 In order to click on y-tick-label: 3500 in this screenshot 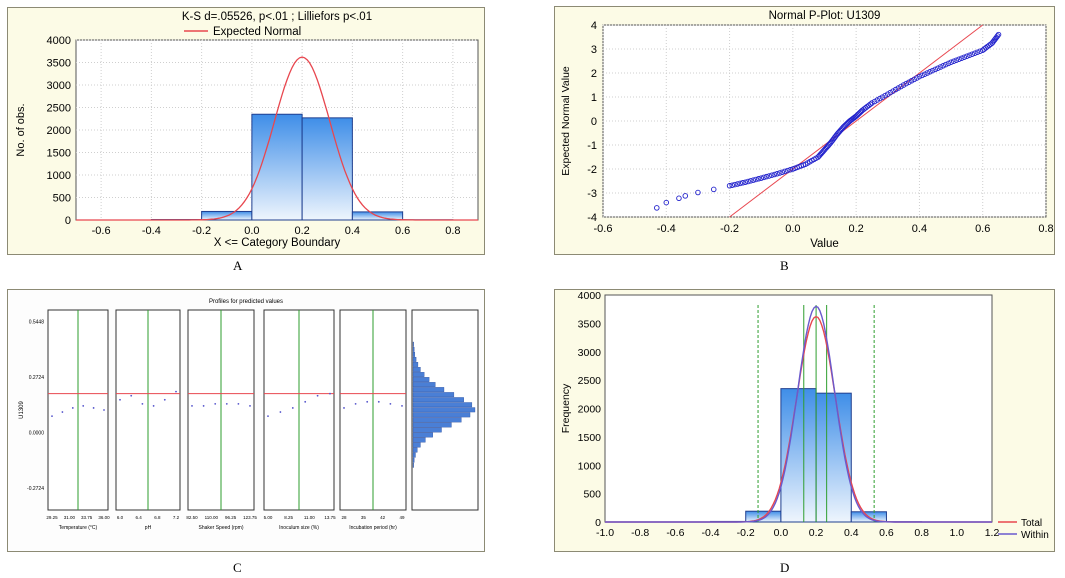, I will do `click(59, 64)`.